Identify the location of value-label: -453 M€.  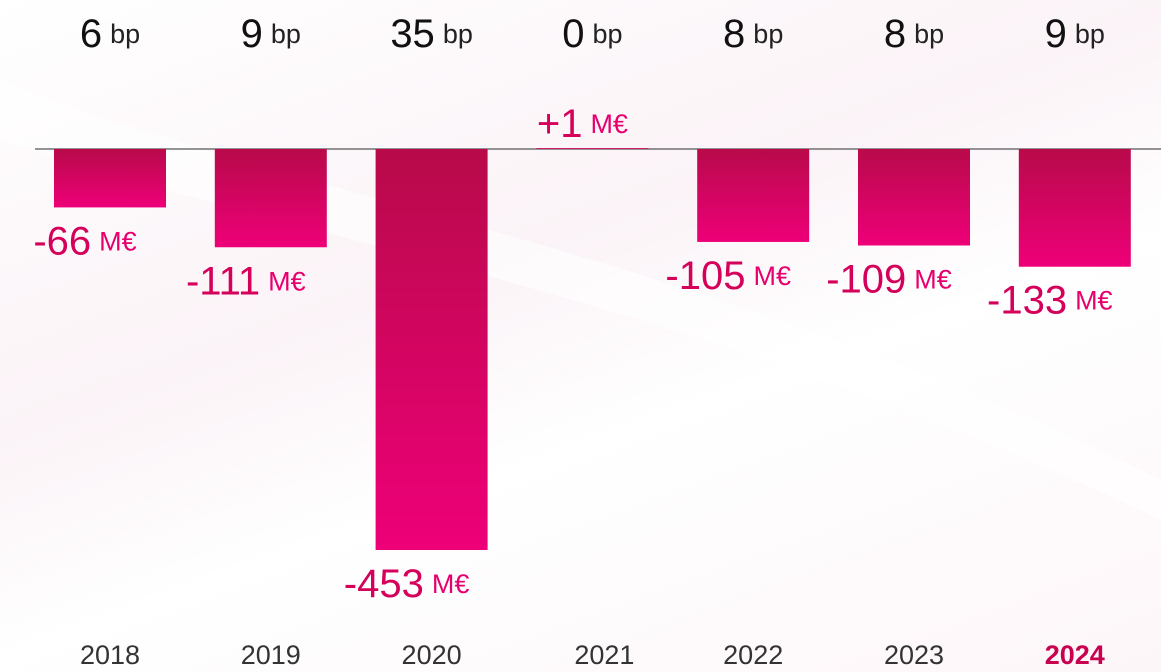
(407, 584).